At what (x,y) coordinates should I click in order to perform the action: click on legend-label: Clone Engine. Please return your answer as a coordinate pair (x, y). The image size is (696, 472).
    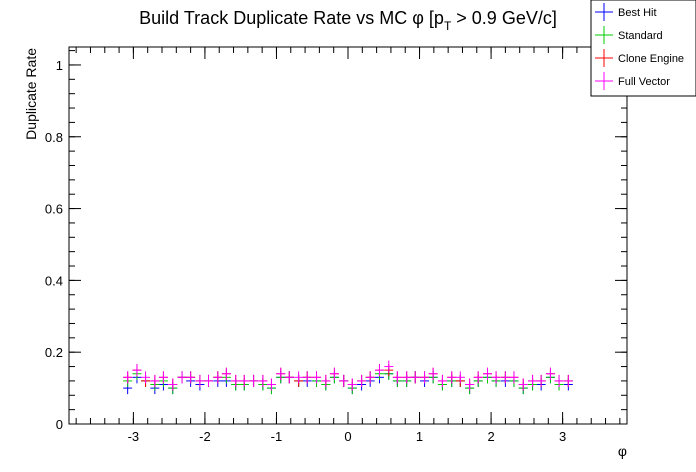
    Looking at the image, I should click on (651, 59).